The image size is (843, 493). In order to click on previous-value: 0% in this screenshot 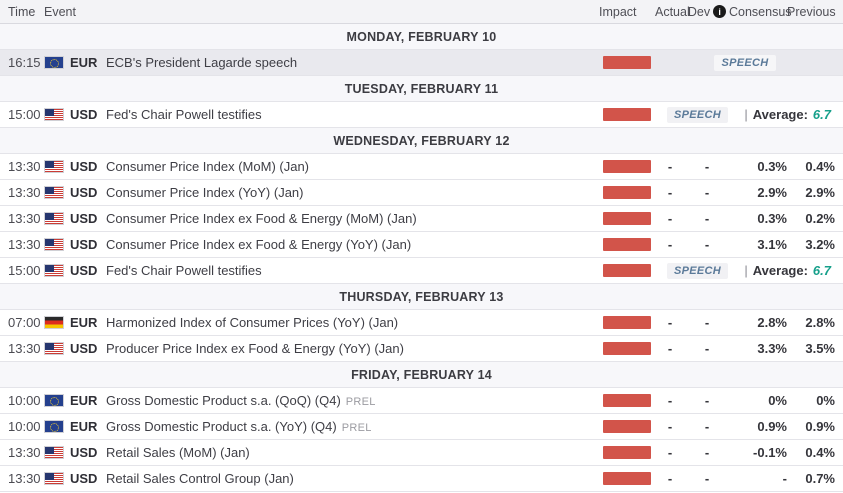, I will do `click(825, 400)`.